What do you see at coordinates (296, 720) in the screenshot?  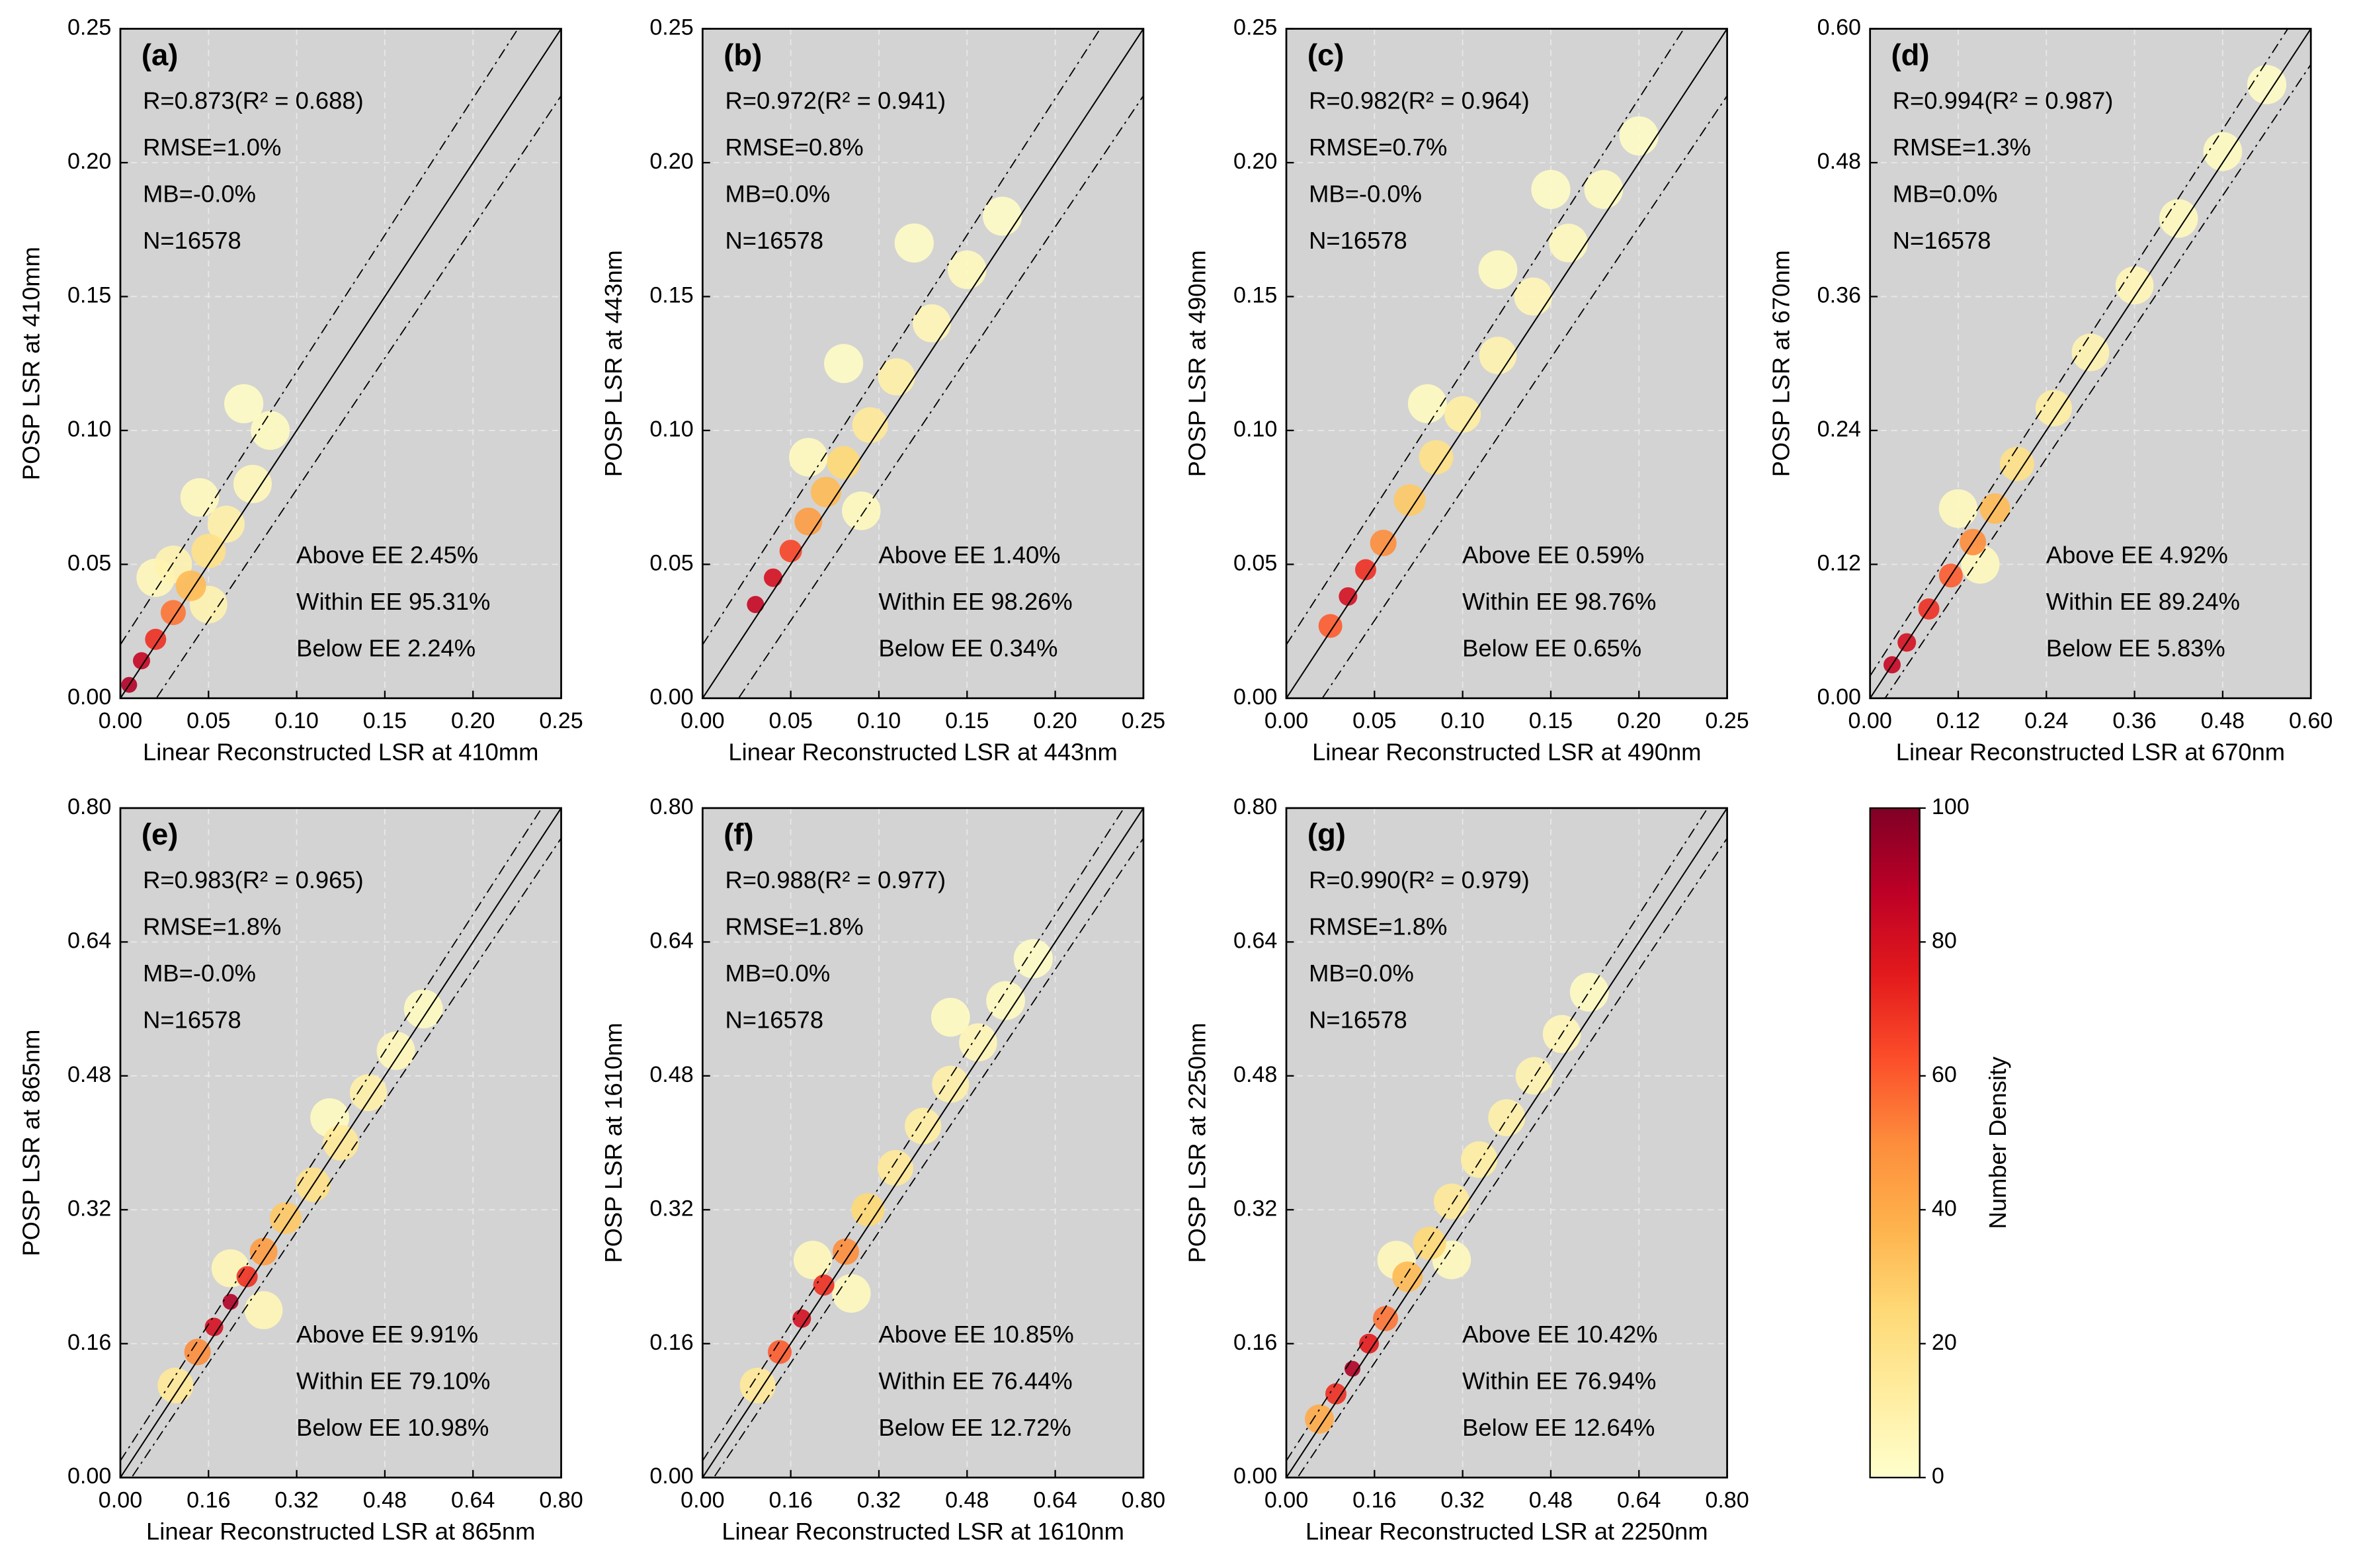 I see `x-tick-label: 0.10` at bounding box center [296, 720].